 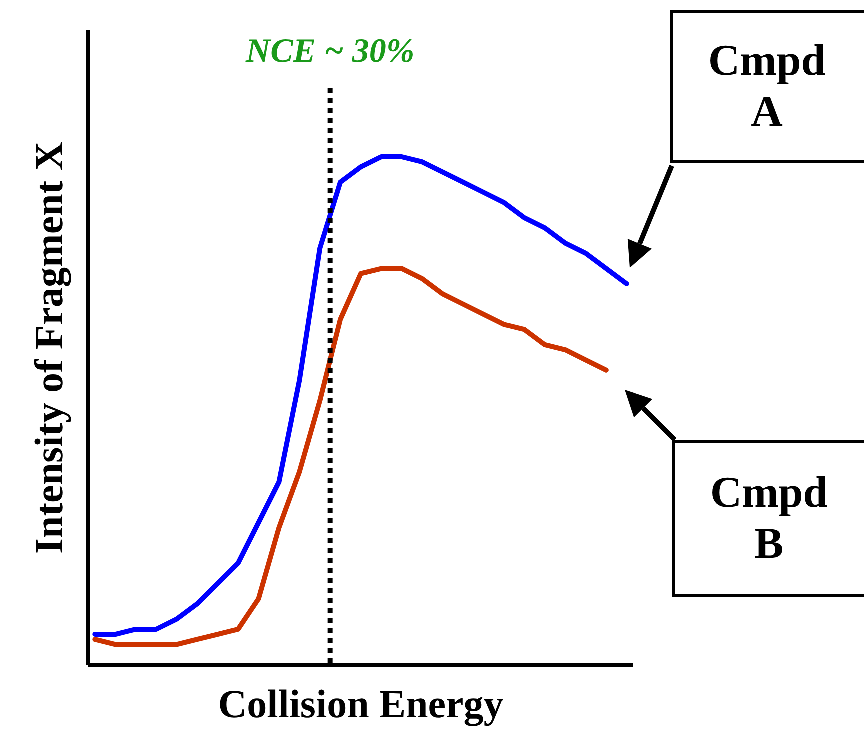 I want to click on y-axis-title: Intensity of Fragment X, so click(x=49, y=348).